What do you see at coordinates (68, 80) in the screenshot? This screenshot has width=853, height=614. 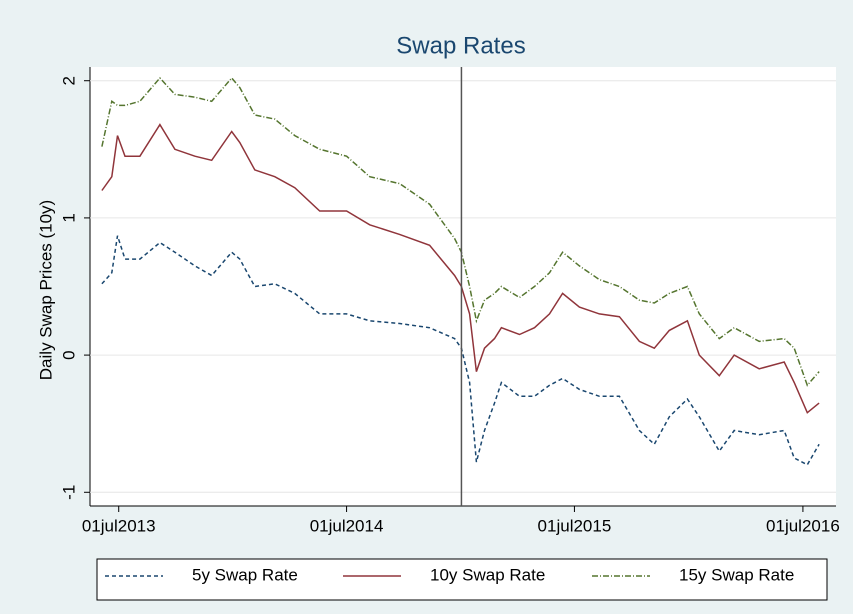 I see `y-tick-label: 2` at bounding box center [68, 80].